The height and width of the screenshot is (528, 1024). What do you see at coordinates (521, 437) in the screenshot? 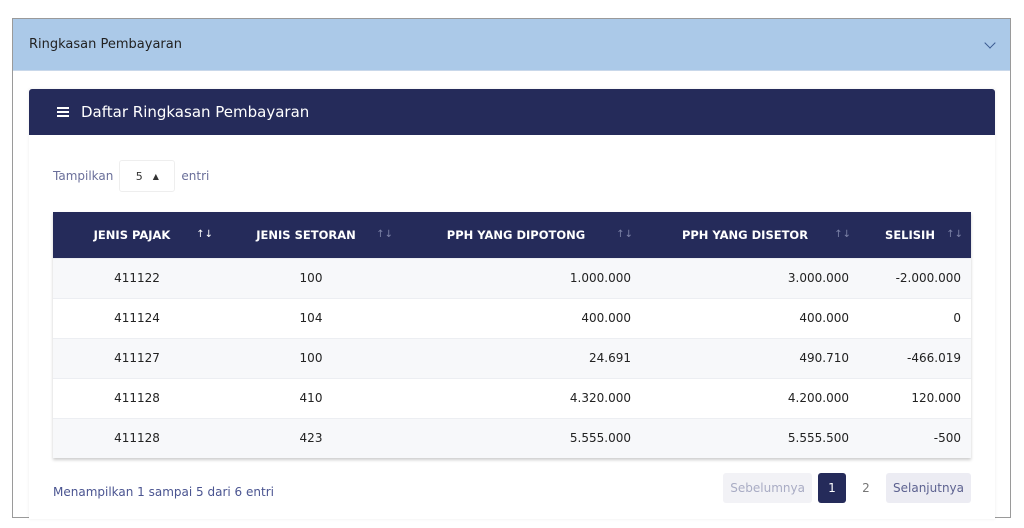
I see `table-cell: 5.555.000` at bounding box center [521, 437].